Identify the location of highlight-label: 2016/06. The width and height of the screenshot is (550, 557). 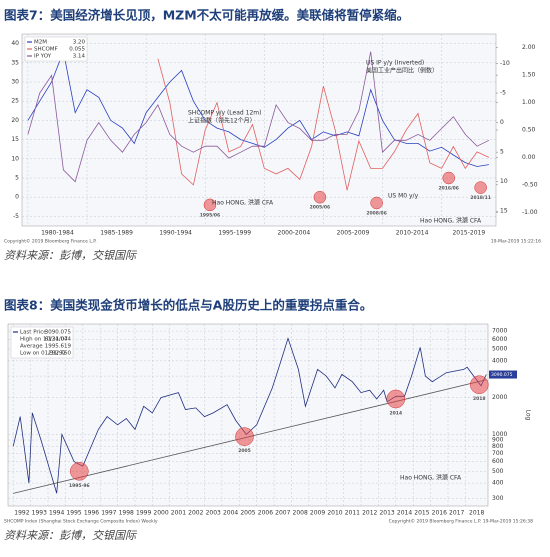
(448, 189).